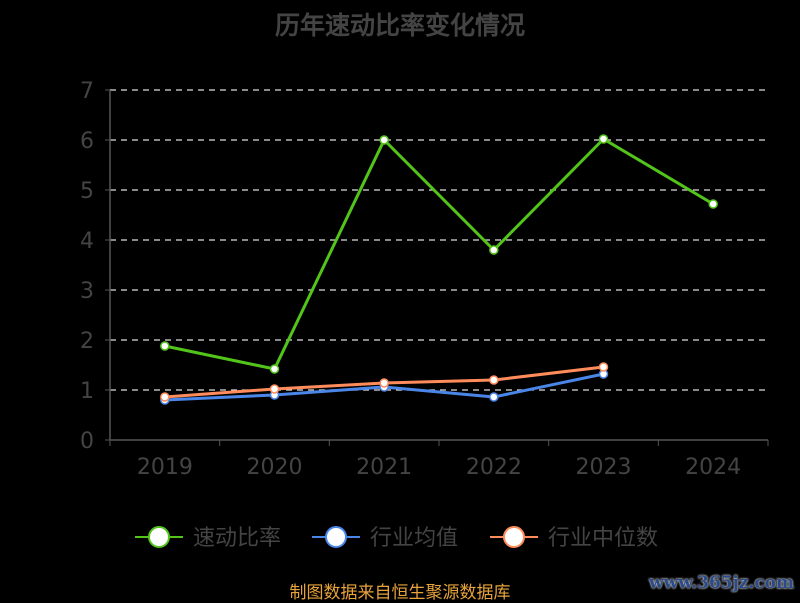  I want to click on chart-title: 历年速动比率变化情况, so click(399, 25).